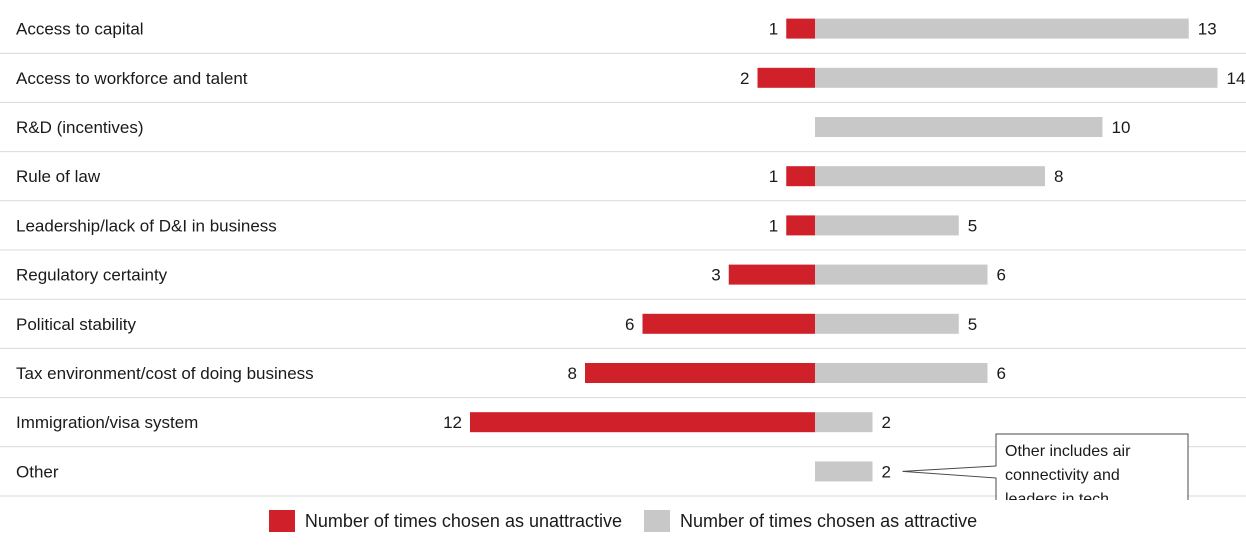 The height and width of the screenshot is (549, 1246). I want to click on category-label: Access to capital, so click(80, 29).